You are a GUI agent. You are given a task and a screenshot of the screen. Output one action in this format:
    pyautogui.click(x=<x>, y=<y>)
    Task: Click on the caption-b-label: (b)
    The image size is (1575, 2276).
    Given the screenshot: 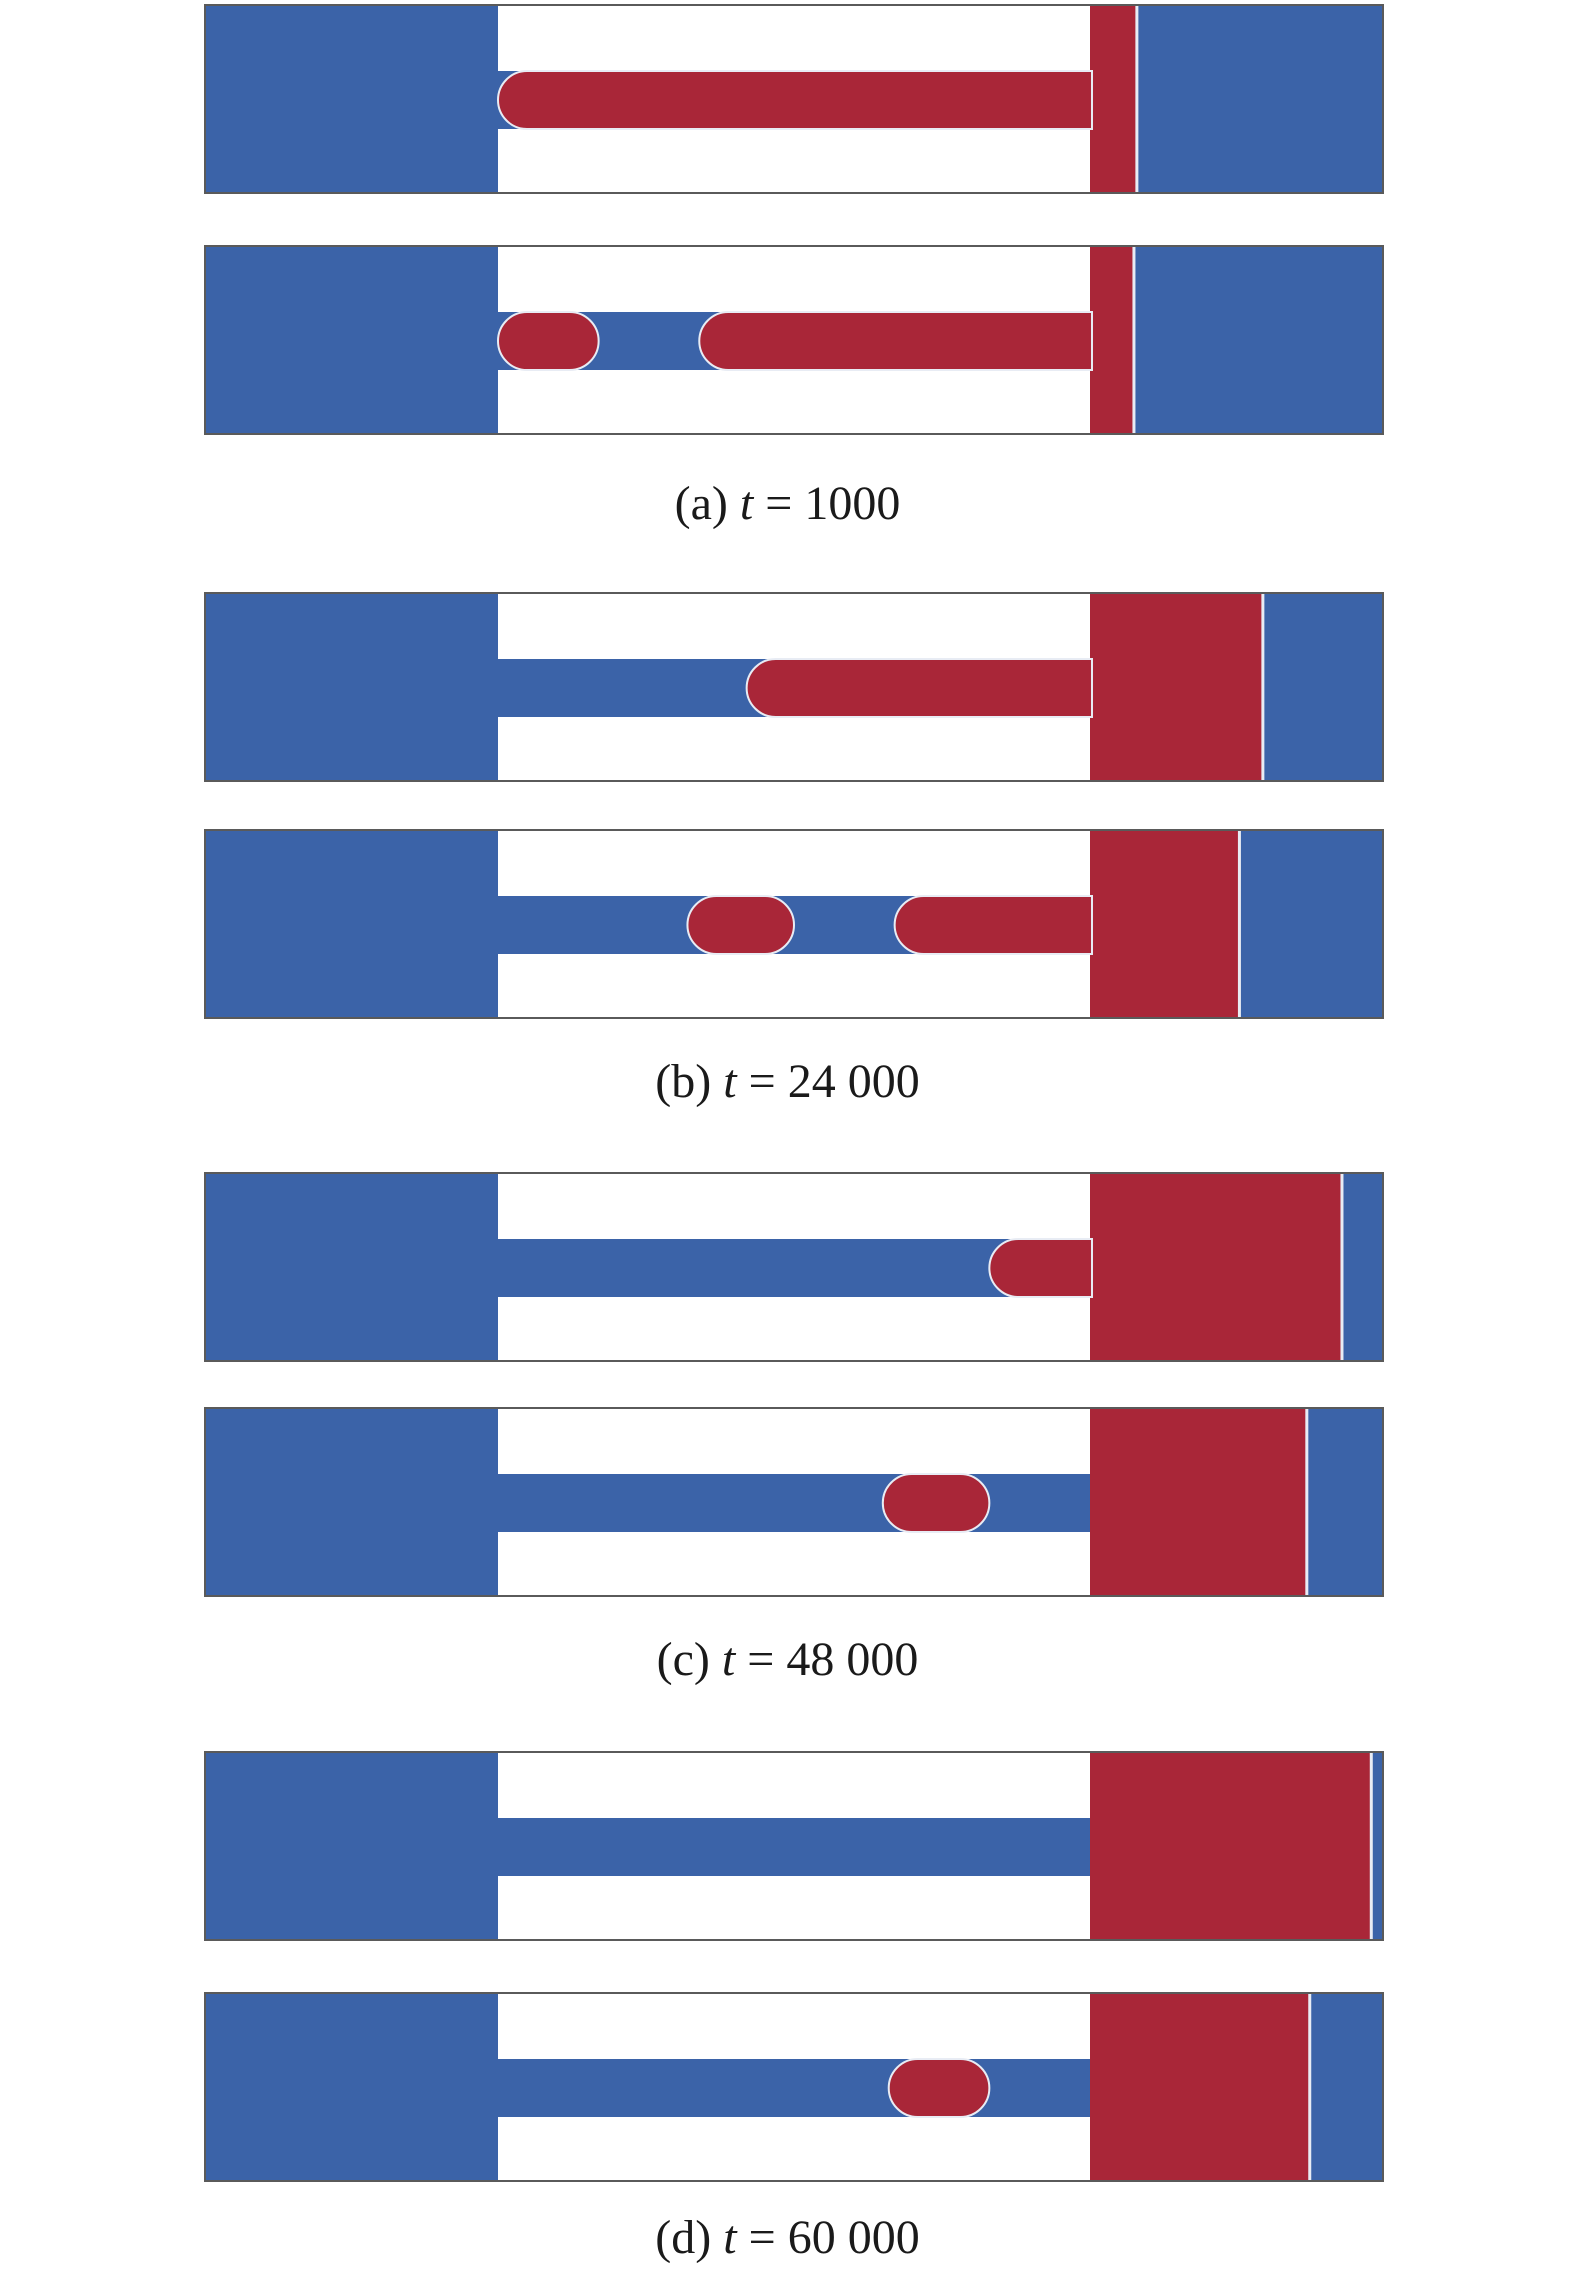 What is the action you would take?
    pyautogui.click(x=683, y=1081)
    